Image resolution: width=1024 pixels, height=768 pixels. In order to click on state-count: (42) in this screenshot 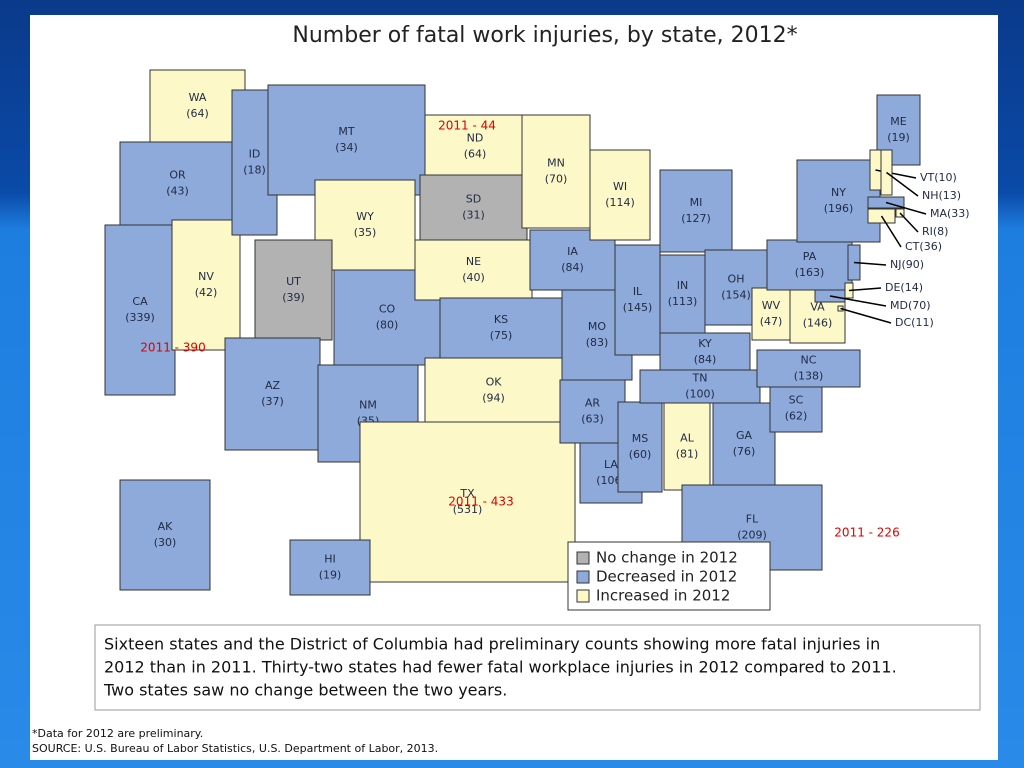, I will do `click(206, 292)`.